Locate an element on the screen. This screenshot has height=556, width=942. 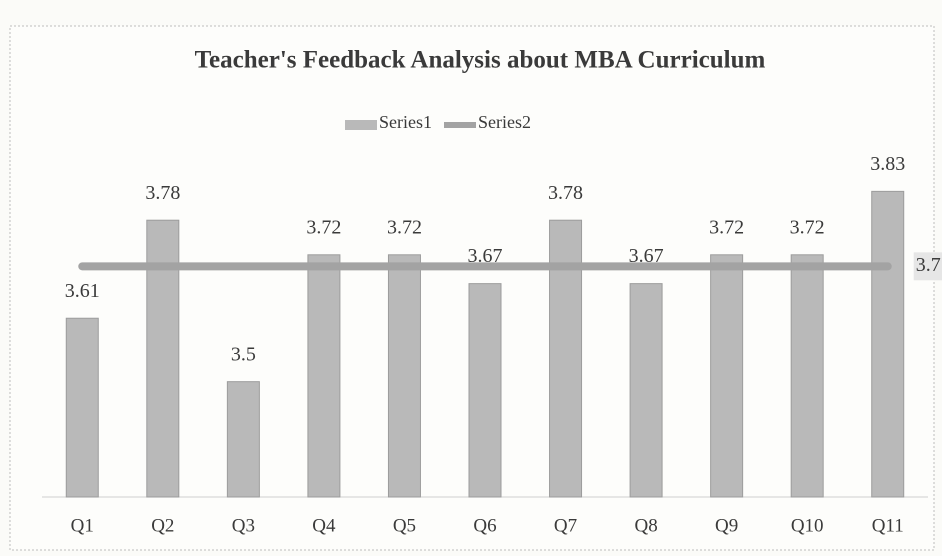
data-label: 3.7 is located at coordinates (928, 265).